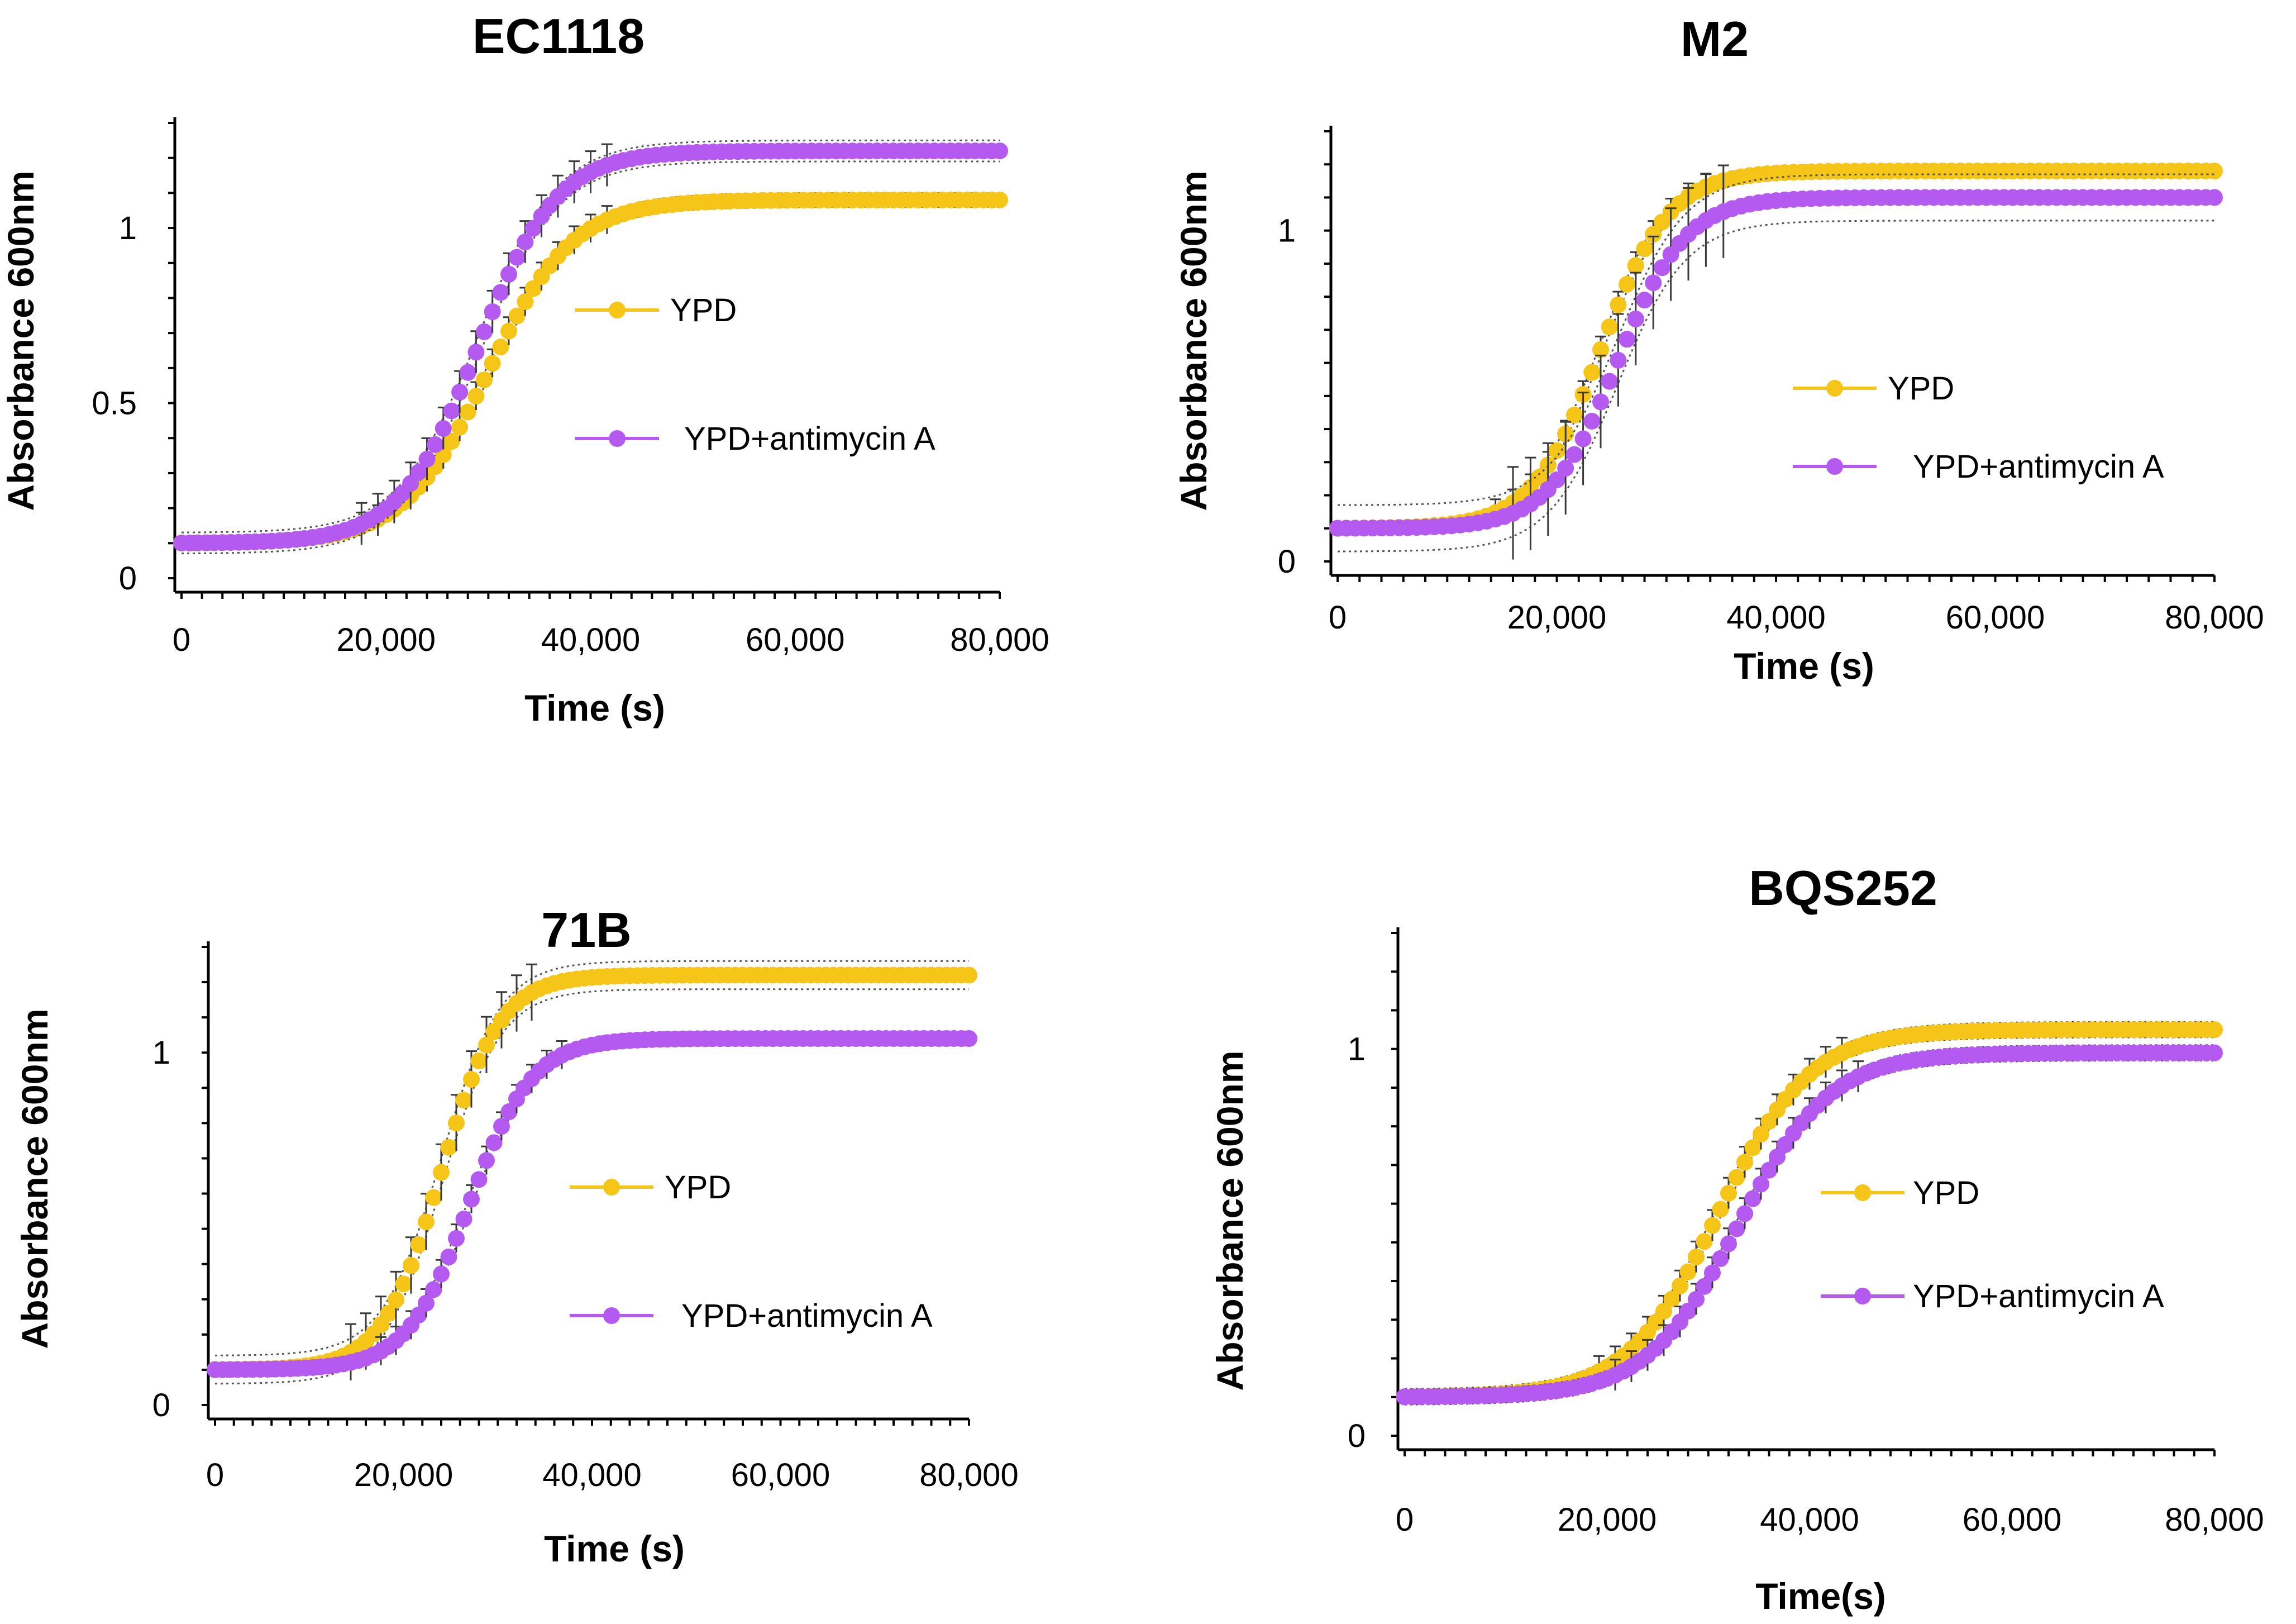  I want to click on chart-title: BQS252, so click(1843, 888).